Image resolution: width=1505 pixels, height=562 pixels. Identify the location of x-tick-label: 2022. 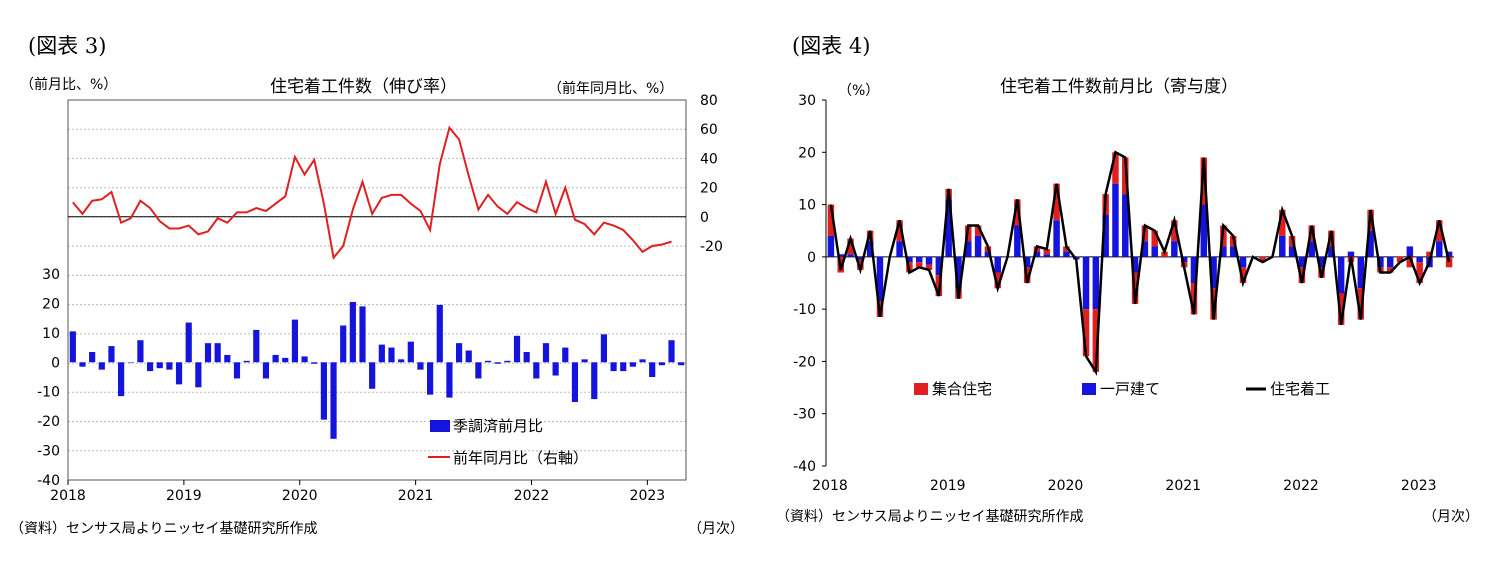
(1301, 486).